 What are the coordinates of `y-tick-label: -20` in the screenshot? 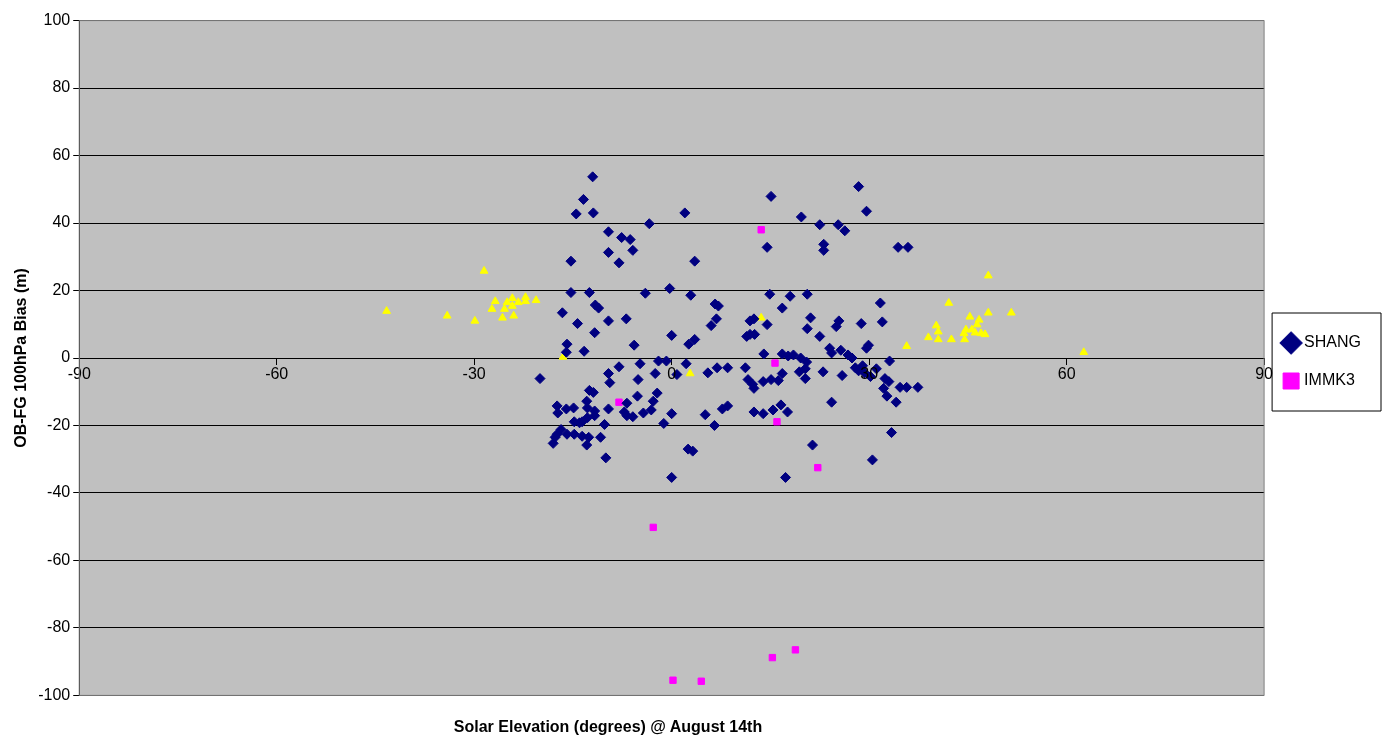 It's located at (59, 424).